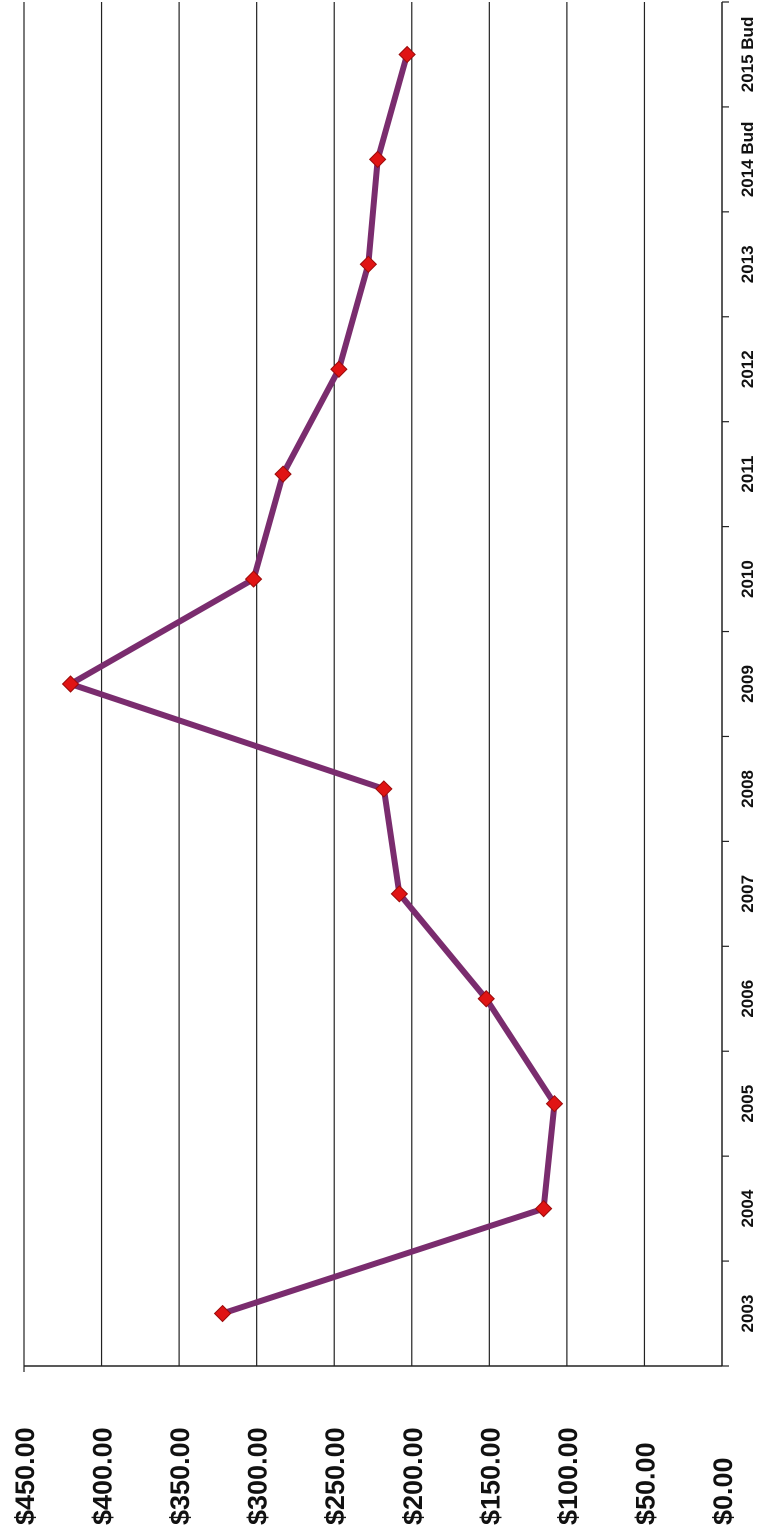  I want to click on y-tick-label: $400.00, so click(103, 1476).